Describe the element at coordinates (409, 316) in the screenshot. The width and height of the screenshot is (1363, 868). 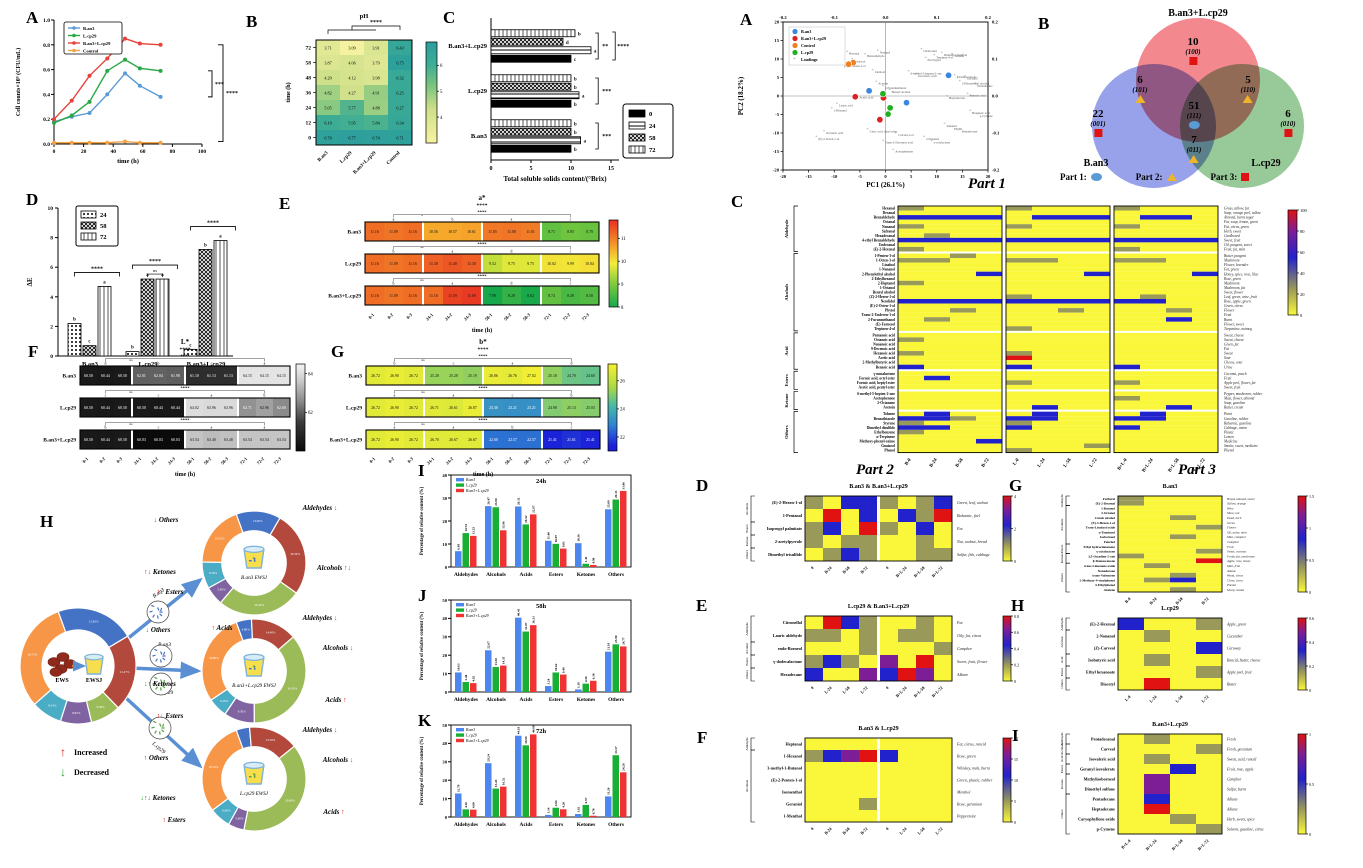
I see `svg-text: 0-3` at that location.